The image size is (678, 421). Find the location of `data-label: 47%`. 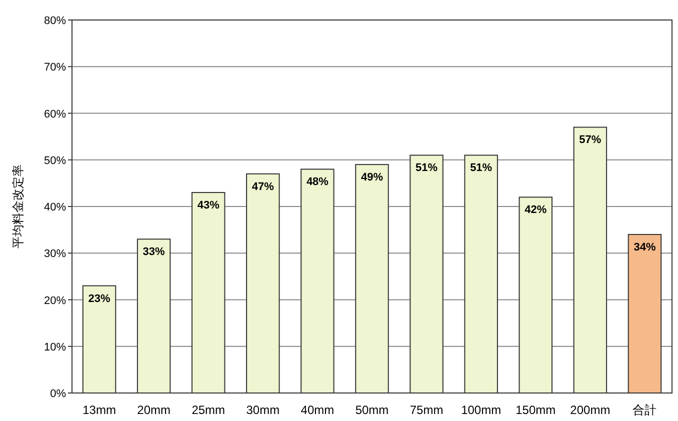

data-label: 47% is located at coordinates (263, 186).